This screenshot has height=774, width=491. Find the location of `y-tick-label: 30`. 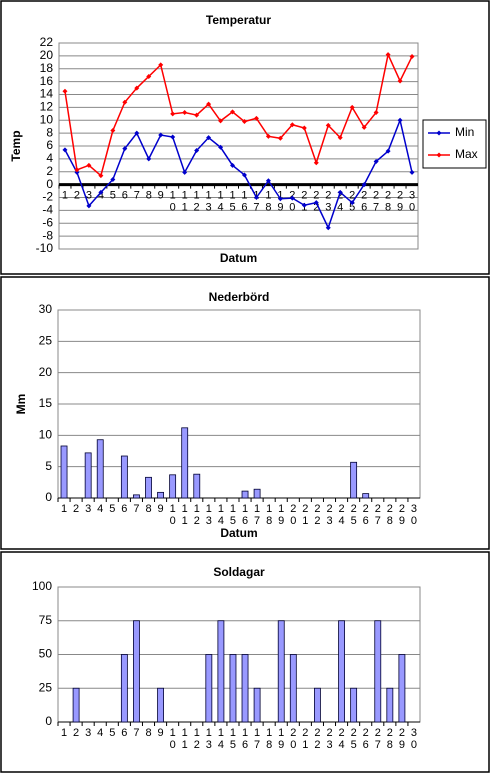

y-tick-label: 30 is located at coordinates (46, 309).